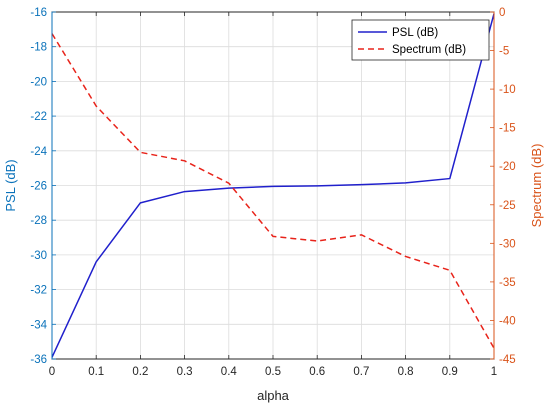 Image resolution: width=550 pixels, height=410 pixels. What do you see at coordinates (38, 291) in the screenshot?
I see `y-left-tick-label: -32` at bounding box center [38, 291].